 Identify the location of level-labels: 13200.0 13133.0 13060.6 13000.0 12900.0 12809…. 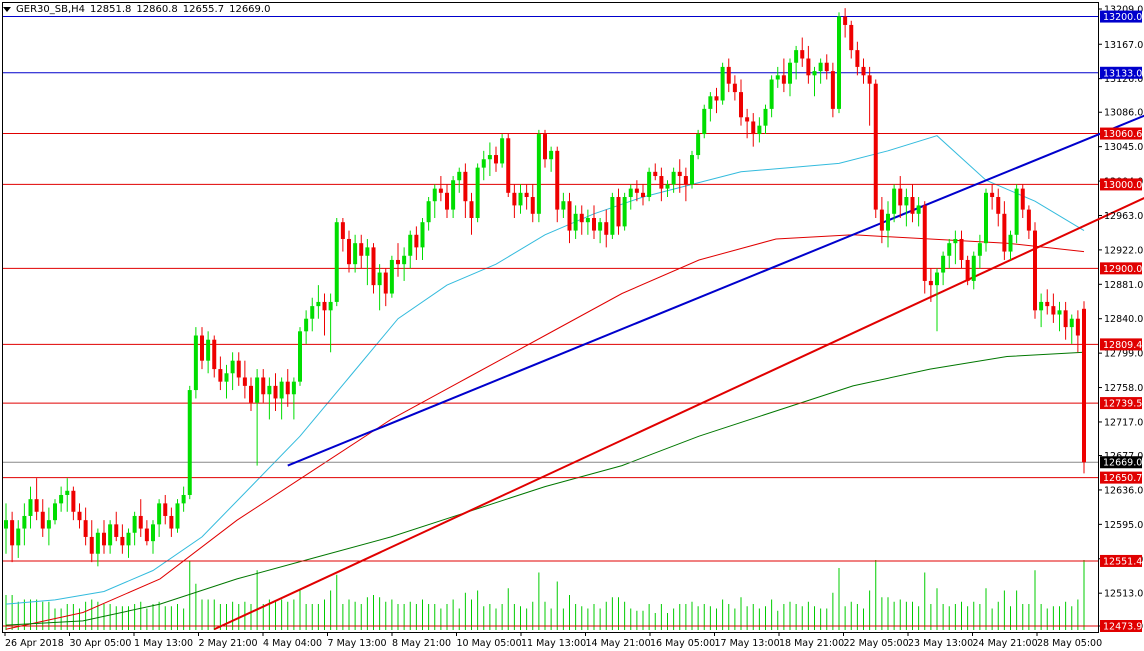
(1121, 321).